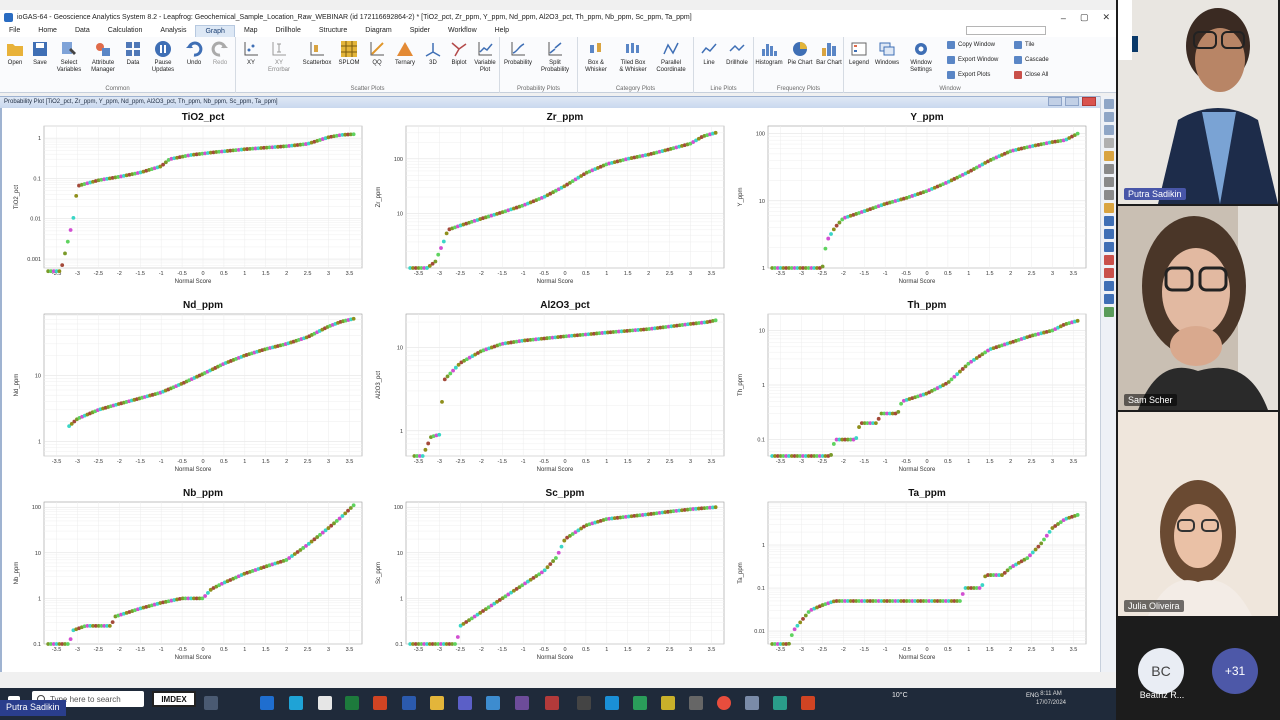  What do you see at coordinates (1106, 17) in the screenshot?
I see `close-button: ✕` at bounding box center [1106, 17].